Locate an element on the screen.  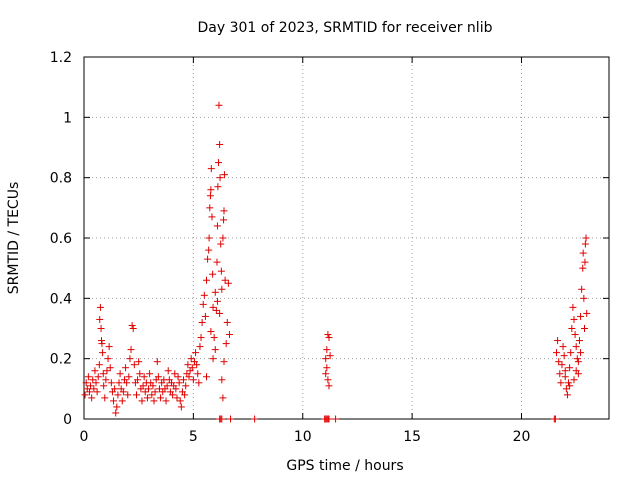
y-tick-label: 0.4 is located at coordinates (61, 299).